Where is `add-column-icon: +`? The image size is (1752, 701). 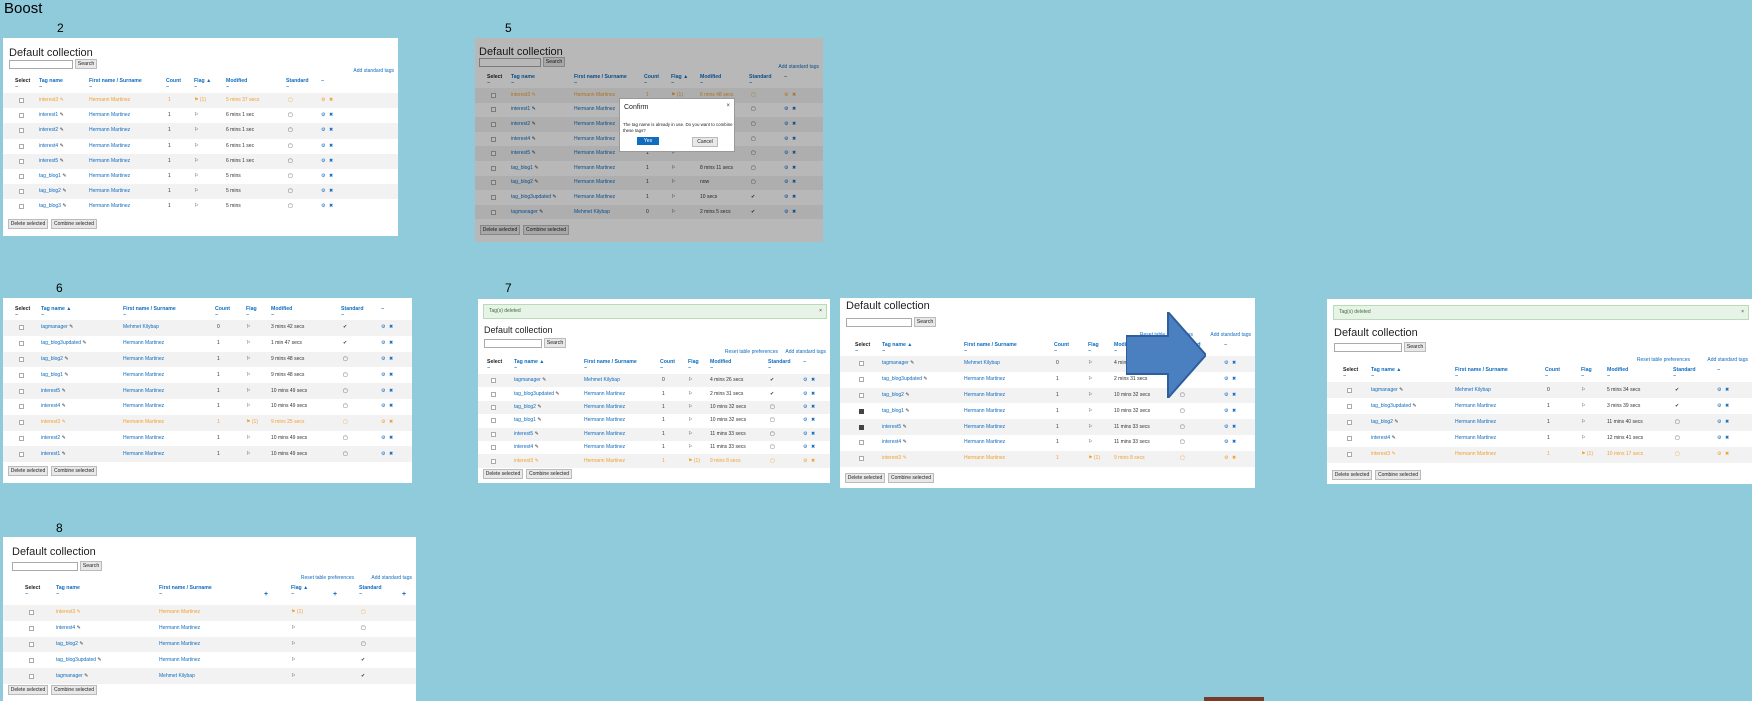
add-column-icon: + is located at coordinates (335, 594).